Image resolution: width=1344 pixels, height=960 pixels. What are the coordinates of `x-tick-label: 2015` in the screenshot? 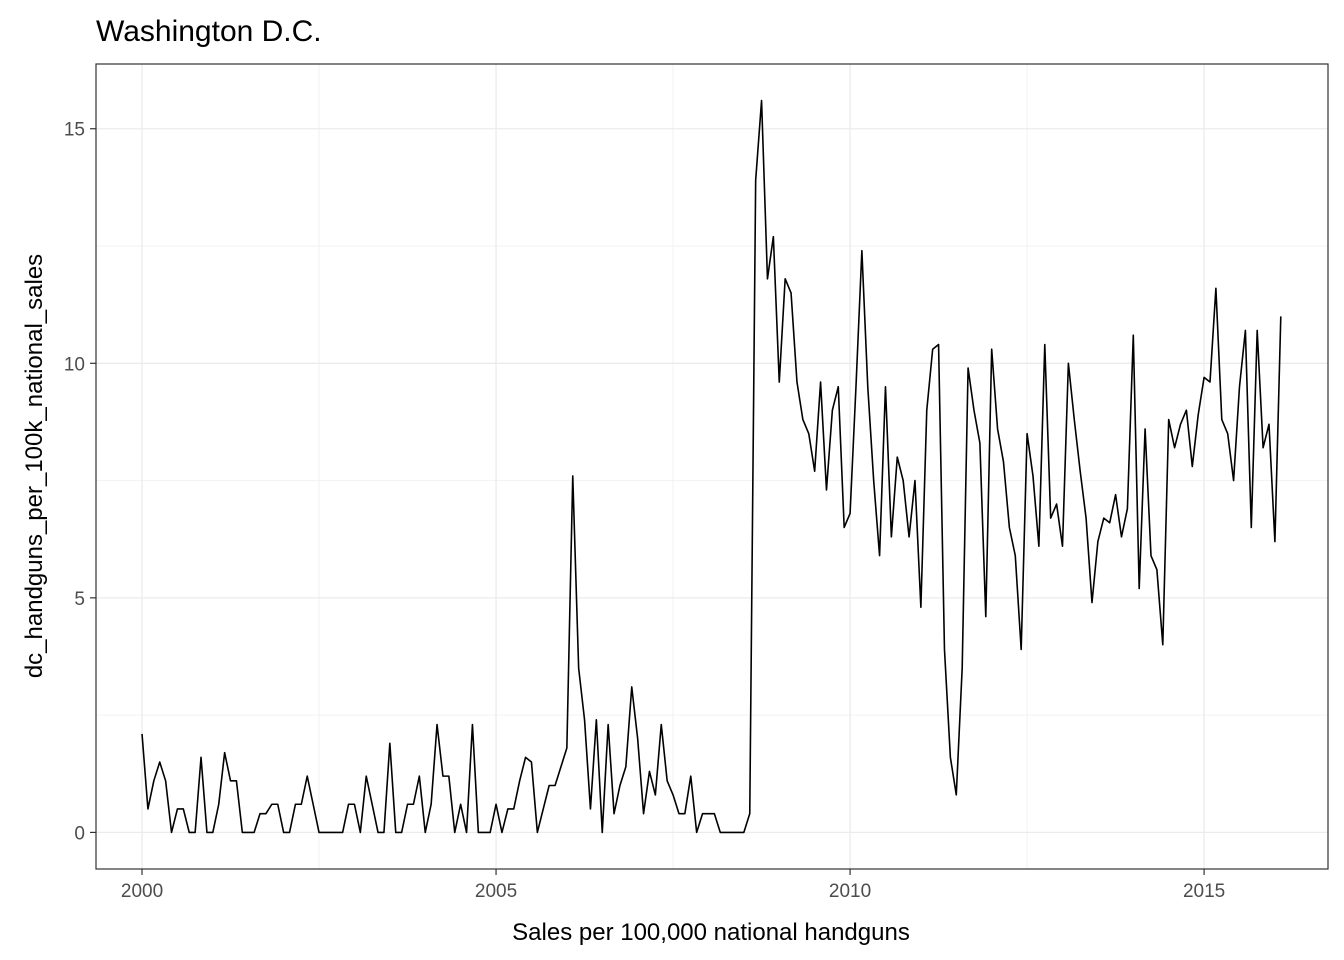 It's located at (1204, 891).